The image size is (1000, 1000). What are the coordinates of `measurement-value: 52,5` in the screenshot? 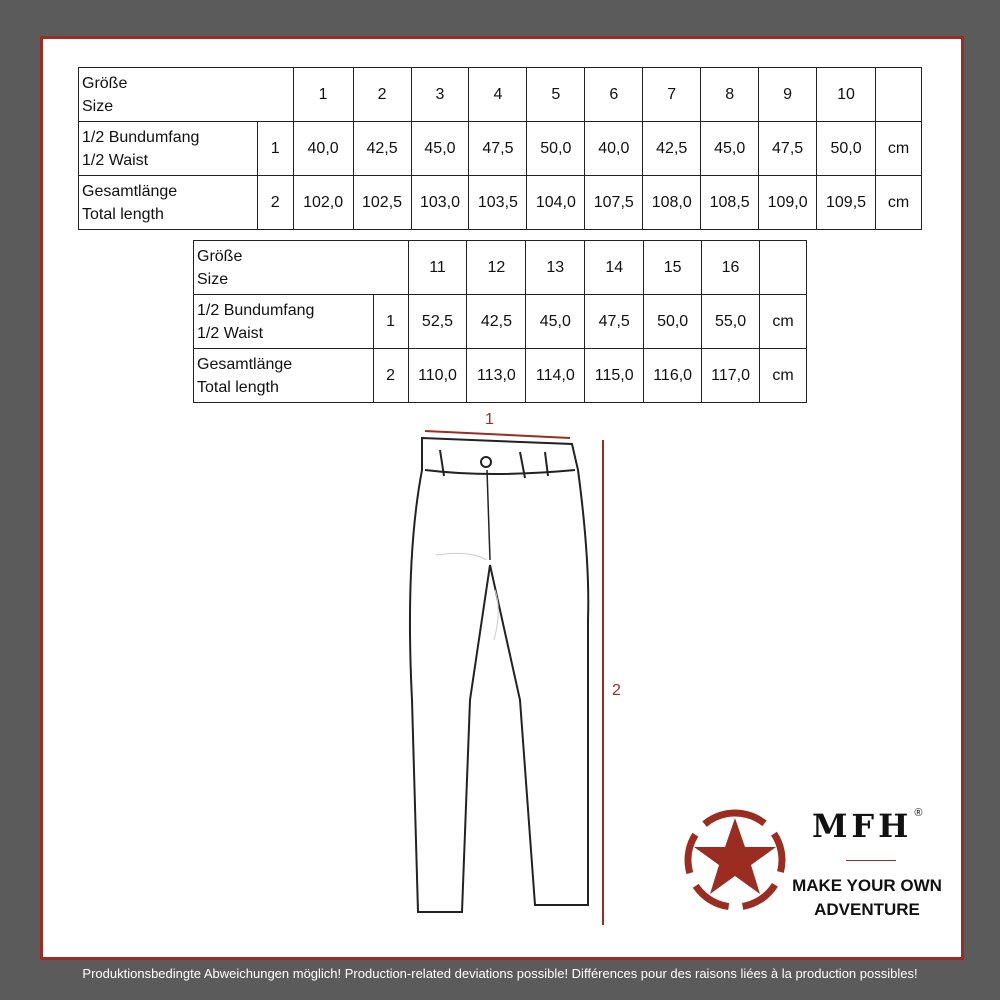 It's located at (437, 321).